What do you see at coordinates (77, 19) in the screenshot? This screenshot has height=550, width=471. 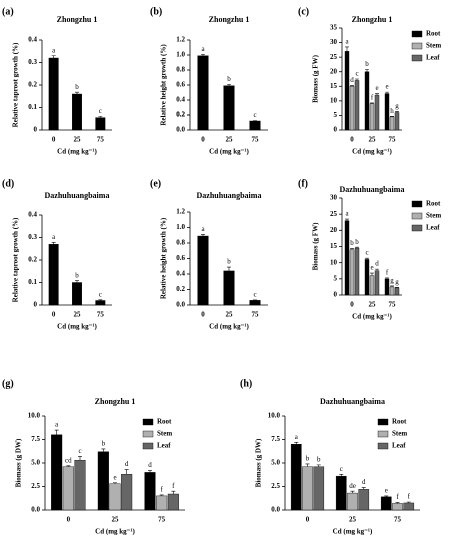 I see `chart-title: Zhongzhu 1` at bounding box center [77, 19].